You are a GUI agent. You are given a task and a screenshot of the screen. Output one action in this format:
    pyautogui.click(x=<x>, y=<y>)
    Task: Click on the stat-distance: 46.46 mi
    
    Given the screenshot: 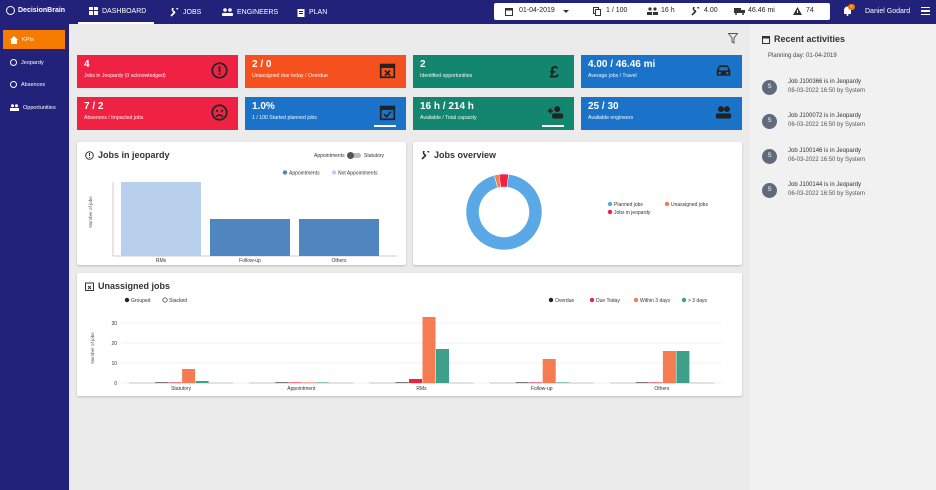 What is the action you would take?
    pyautogui.click(x=761, y=10)
    